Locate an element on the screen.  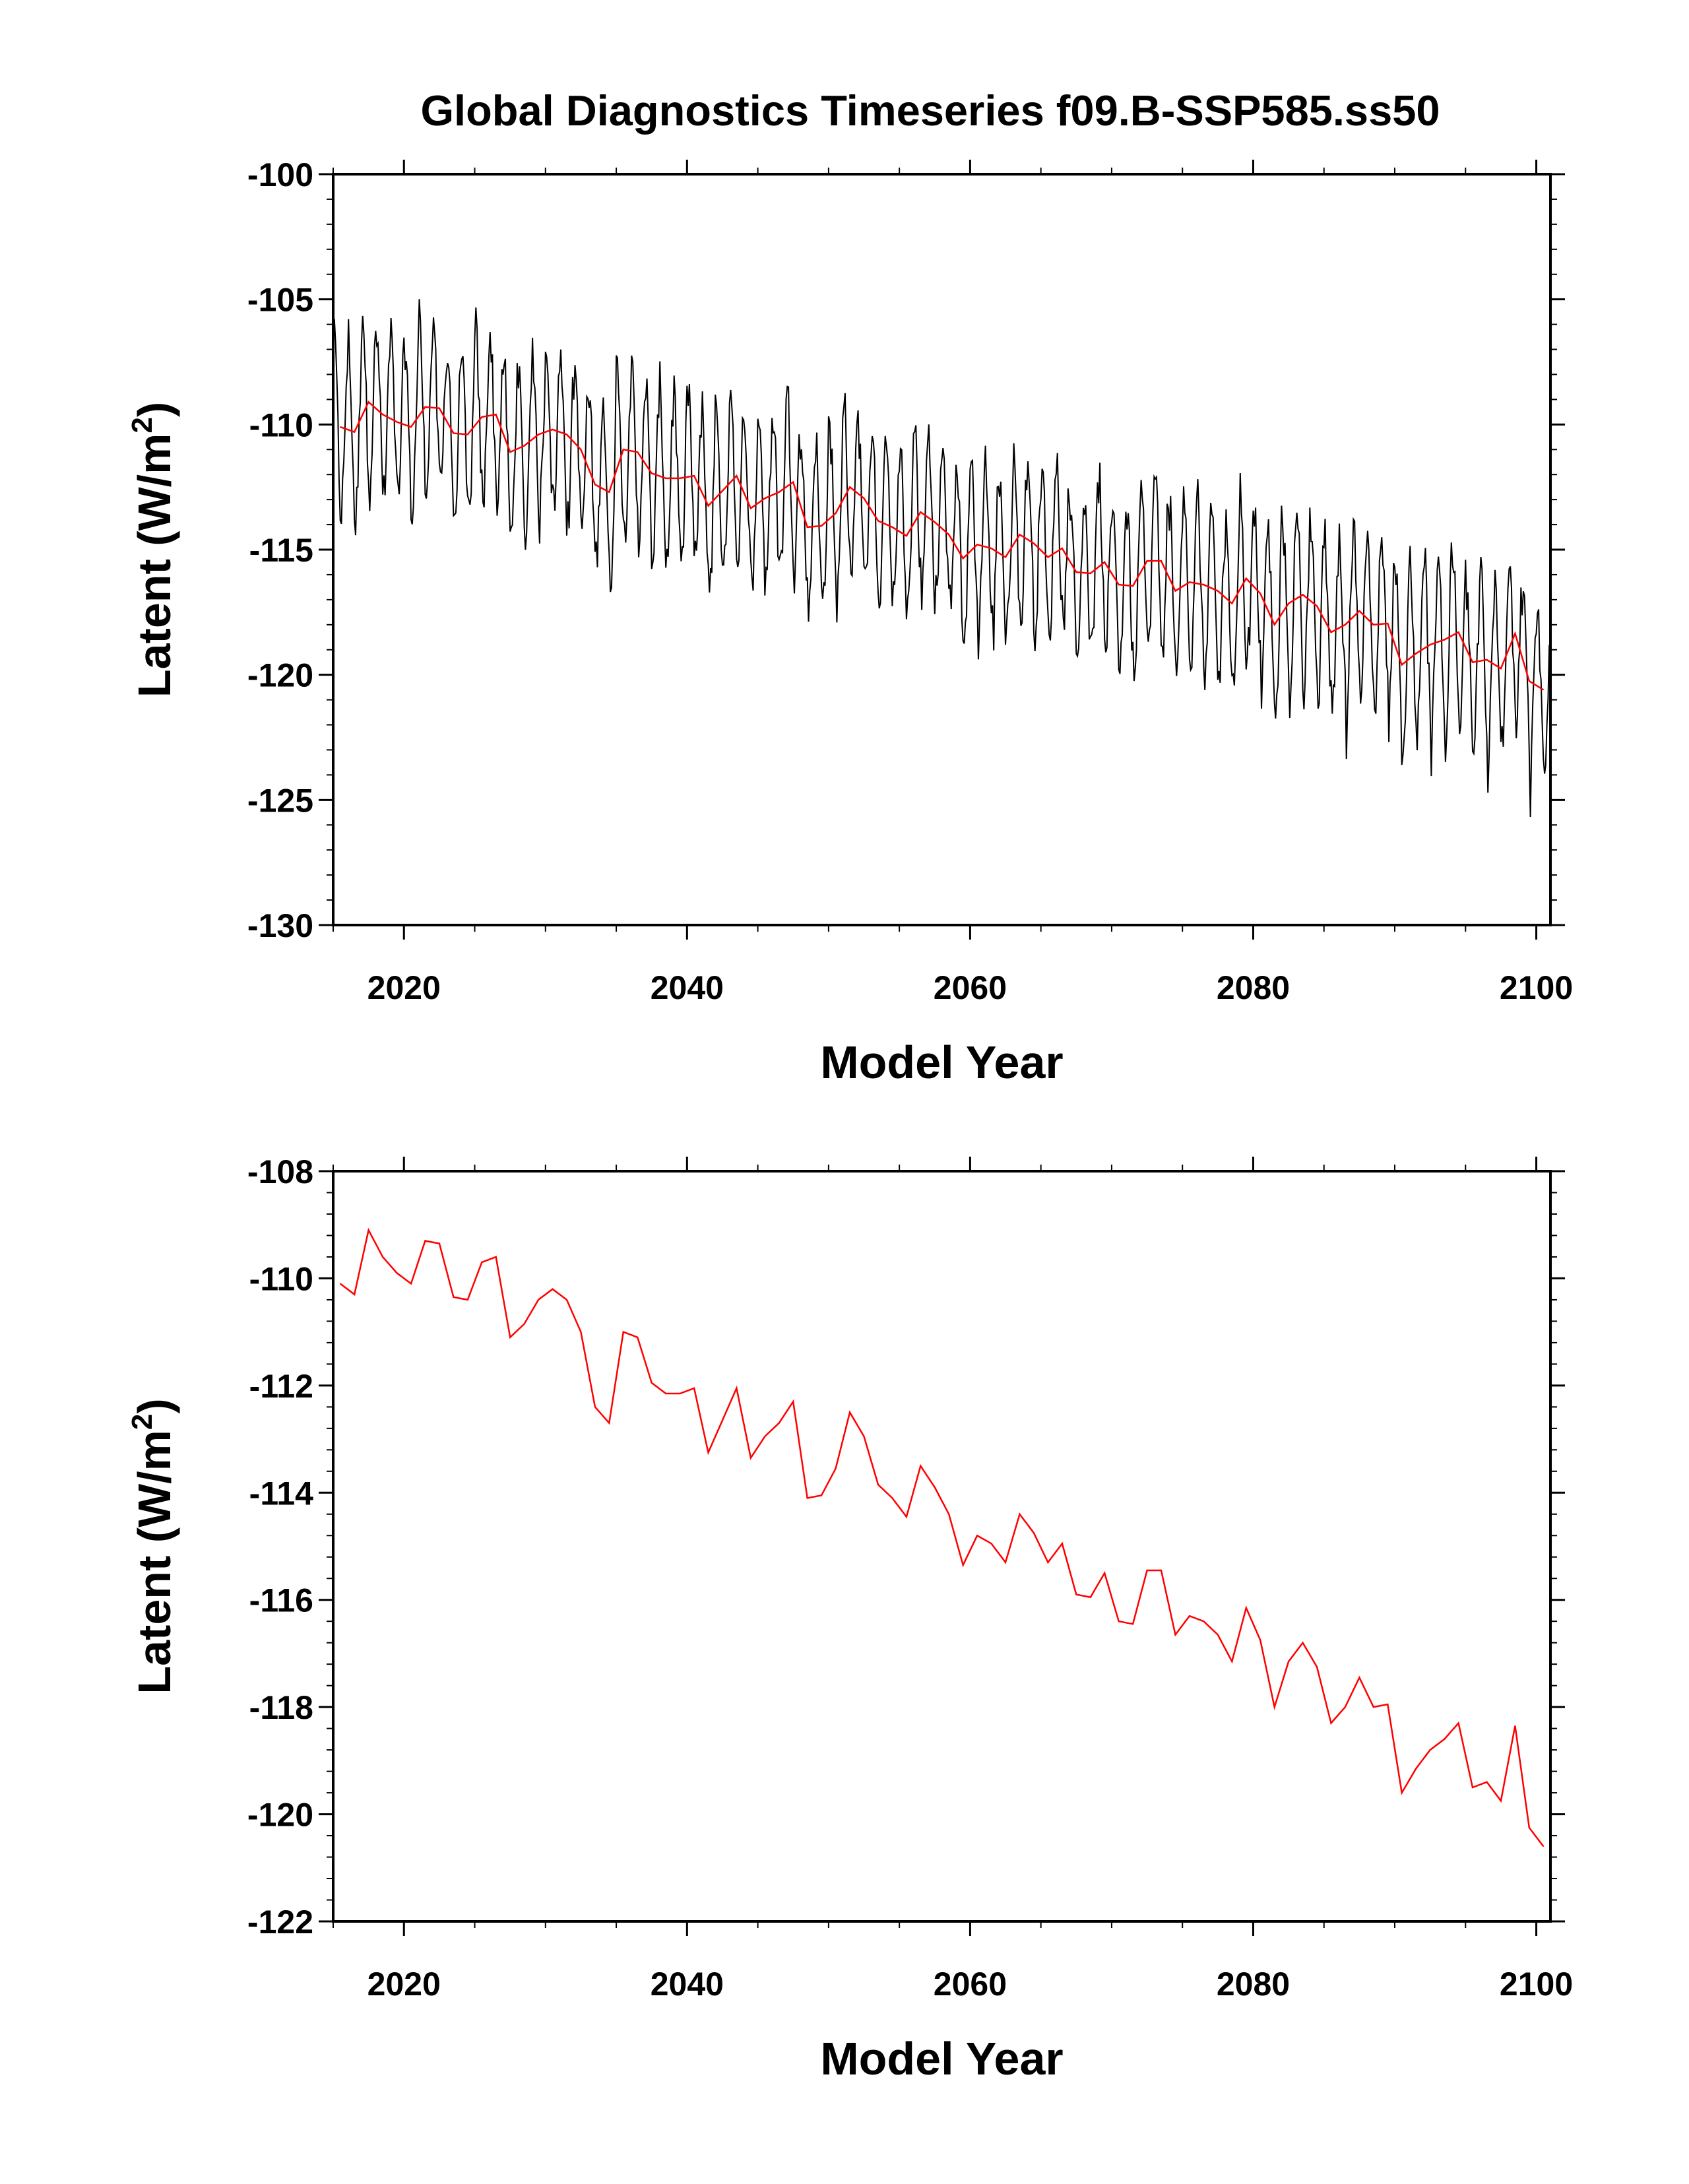
bottom-ytick-label: -122 is located at coordinates (280, 1922).